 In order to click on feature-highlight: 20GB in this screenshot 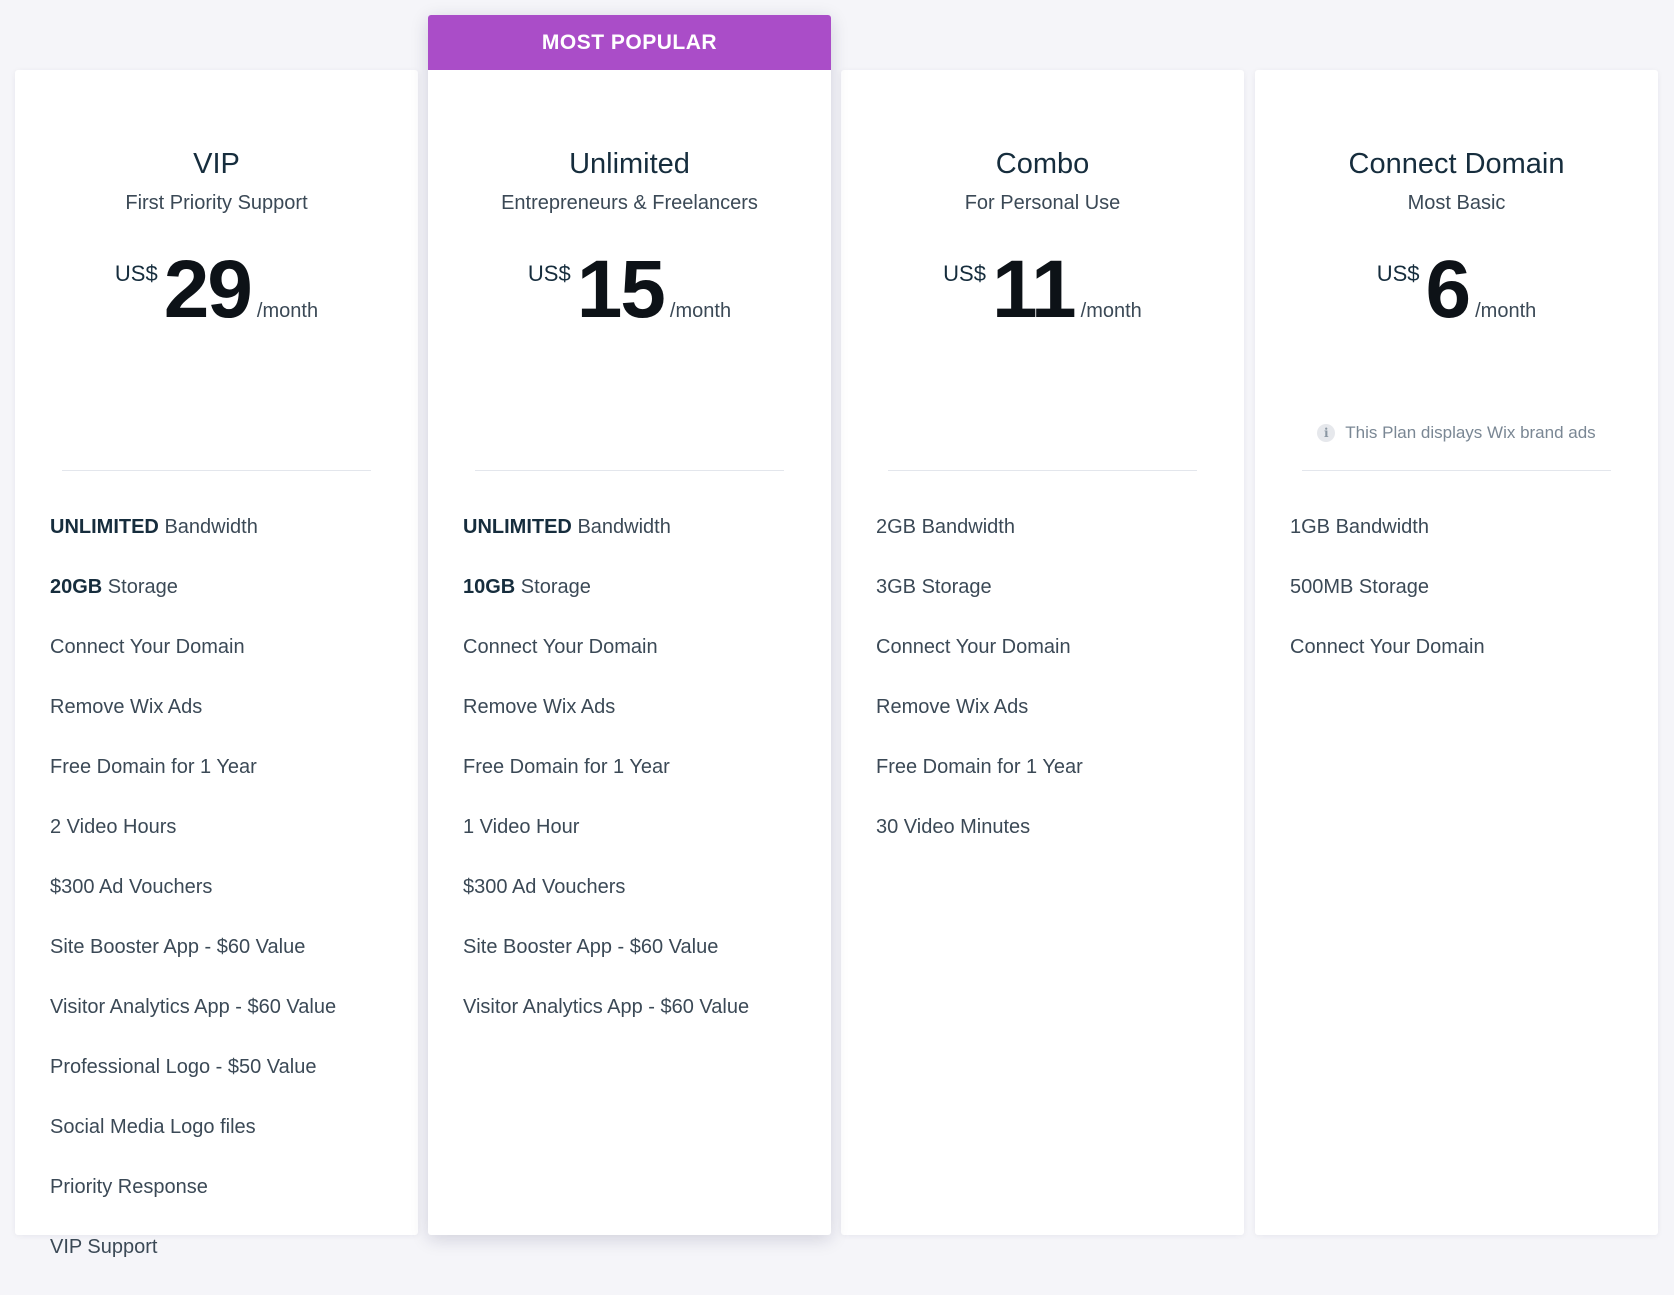, I will do `click(76, 587)`.